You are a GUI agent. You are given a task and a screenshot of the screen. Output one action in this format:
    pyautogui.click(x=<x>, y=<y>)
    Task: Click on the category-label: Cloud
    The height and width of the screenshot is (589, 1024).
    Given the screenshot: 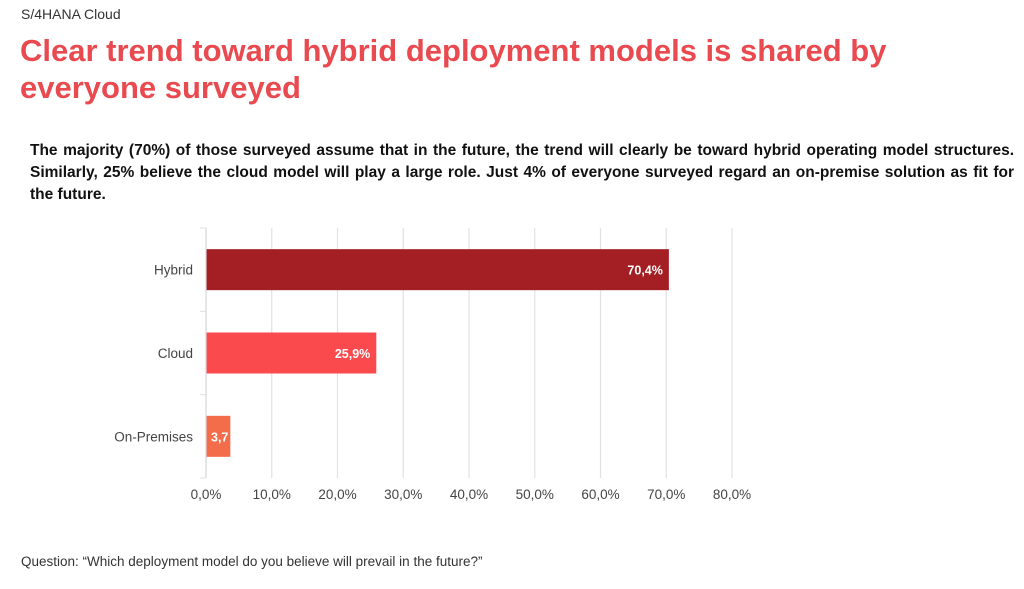 What is the action you would take?
    pyautogui.click(x=175, y=353)
    